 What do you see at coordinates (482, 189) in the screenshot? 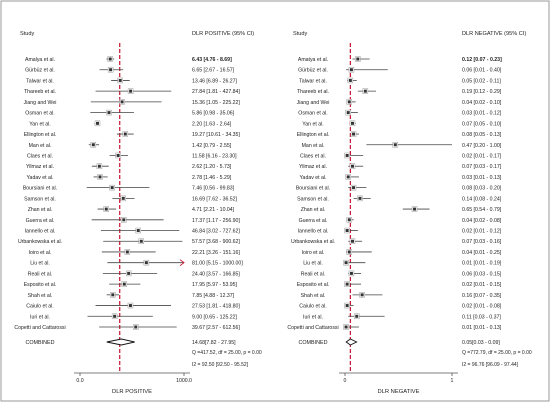
I see `study-estimate: 0.08 [0.03 - 0.20]` at bounding box center [482, 189].